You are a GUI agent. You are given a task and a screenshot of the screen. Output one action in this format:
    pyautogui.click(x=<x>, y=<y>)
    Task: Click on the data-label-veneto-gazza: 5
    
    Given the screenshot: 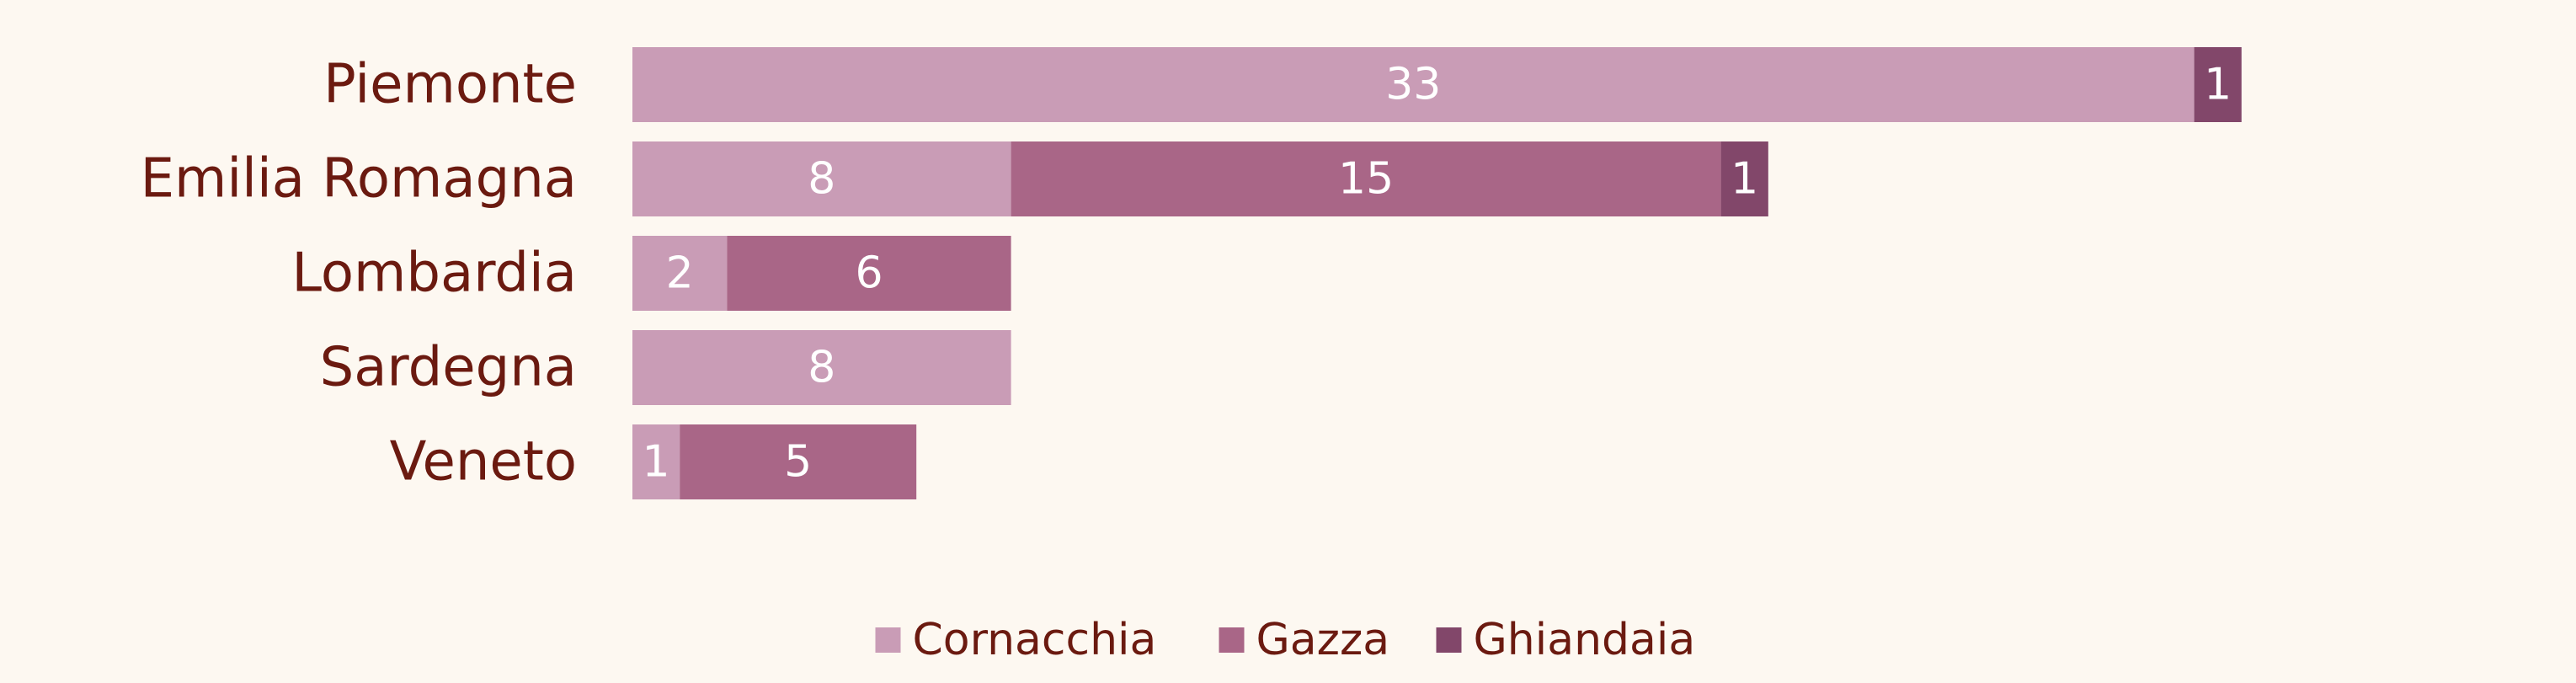 What is the action you would take?
    pyautogui.click(x=798, y=462)
    